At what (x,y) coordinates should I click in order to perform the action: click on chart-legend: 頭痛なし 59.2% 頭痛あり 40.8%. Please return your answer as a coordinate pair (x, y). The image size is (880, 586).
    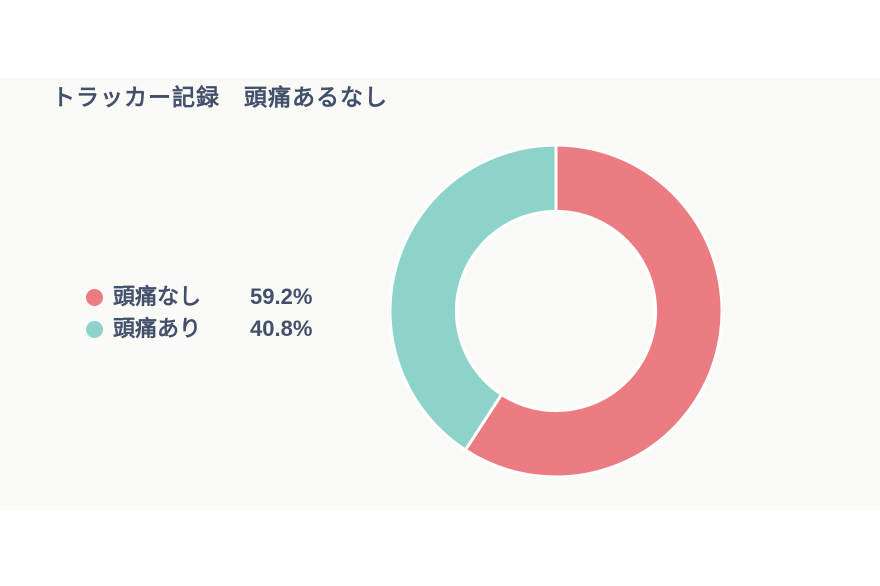
    Looking at the image, I should click on (199, 313).